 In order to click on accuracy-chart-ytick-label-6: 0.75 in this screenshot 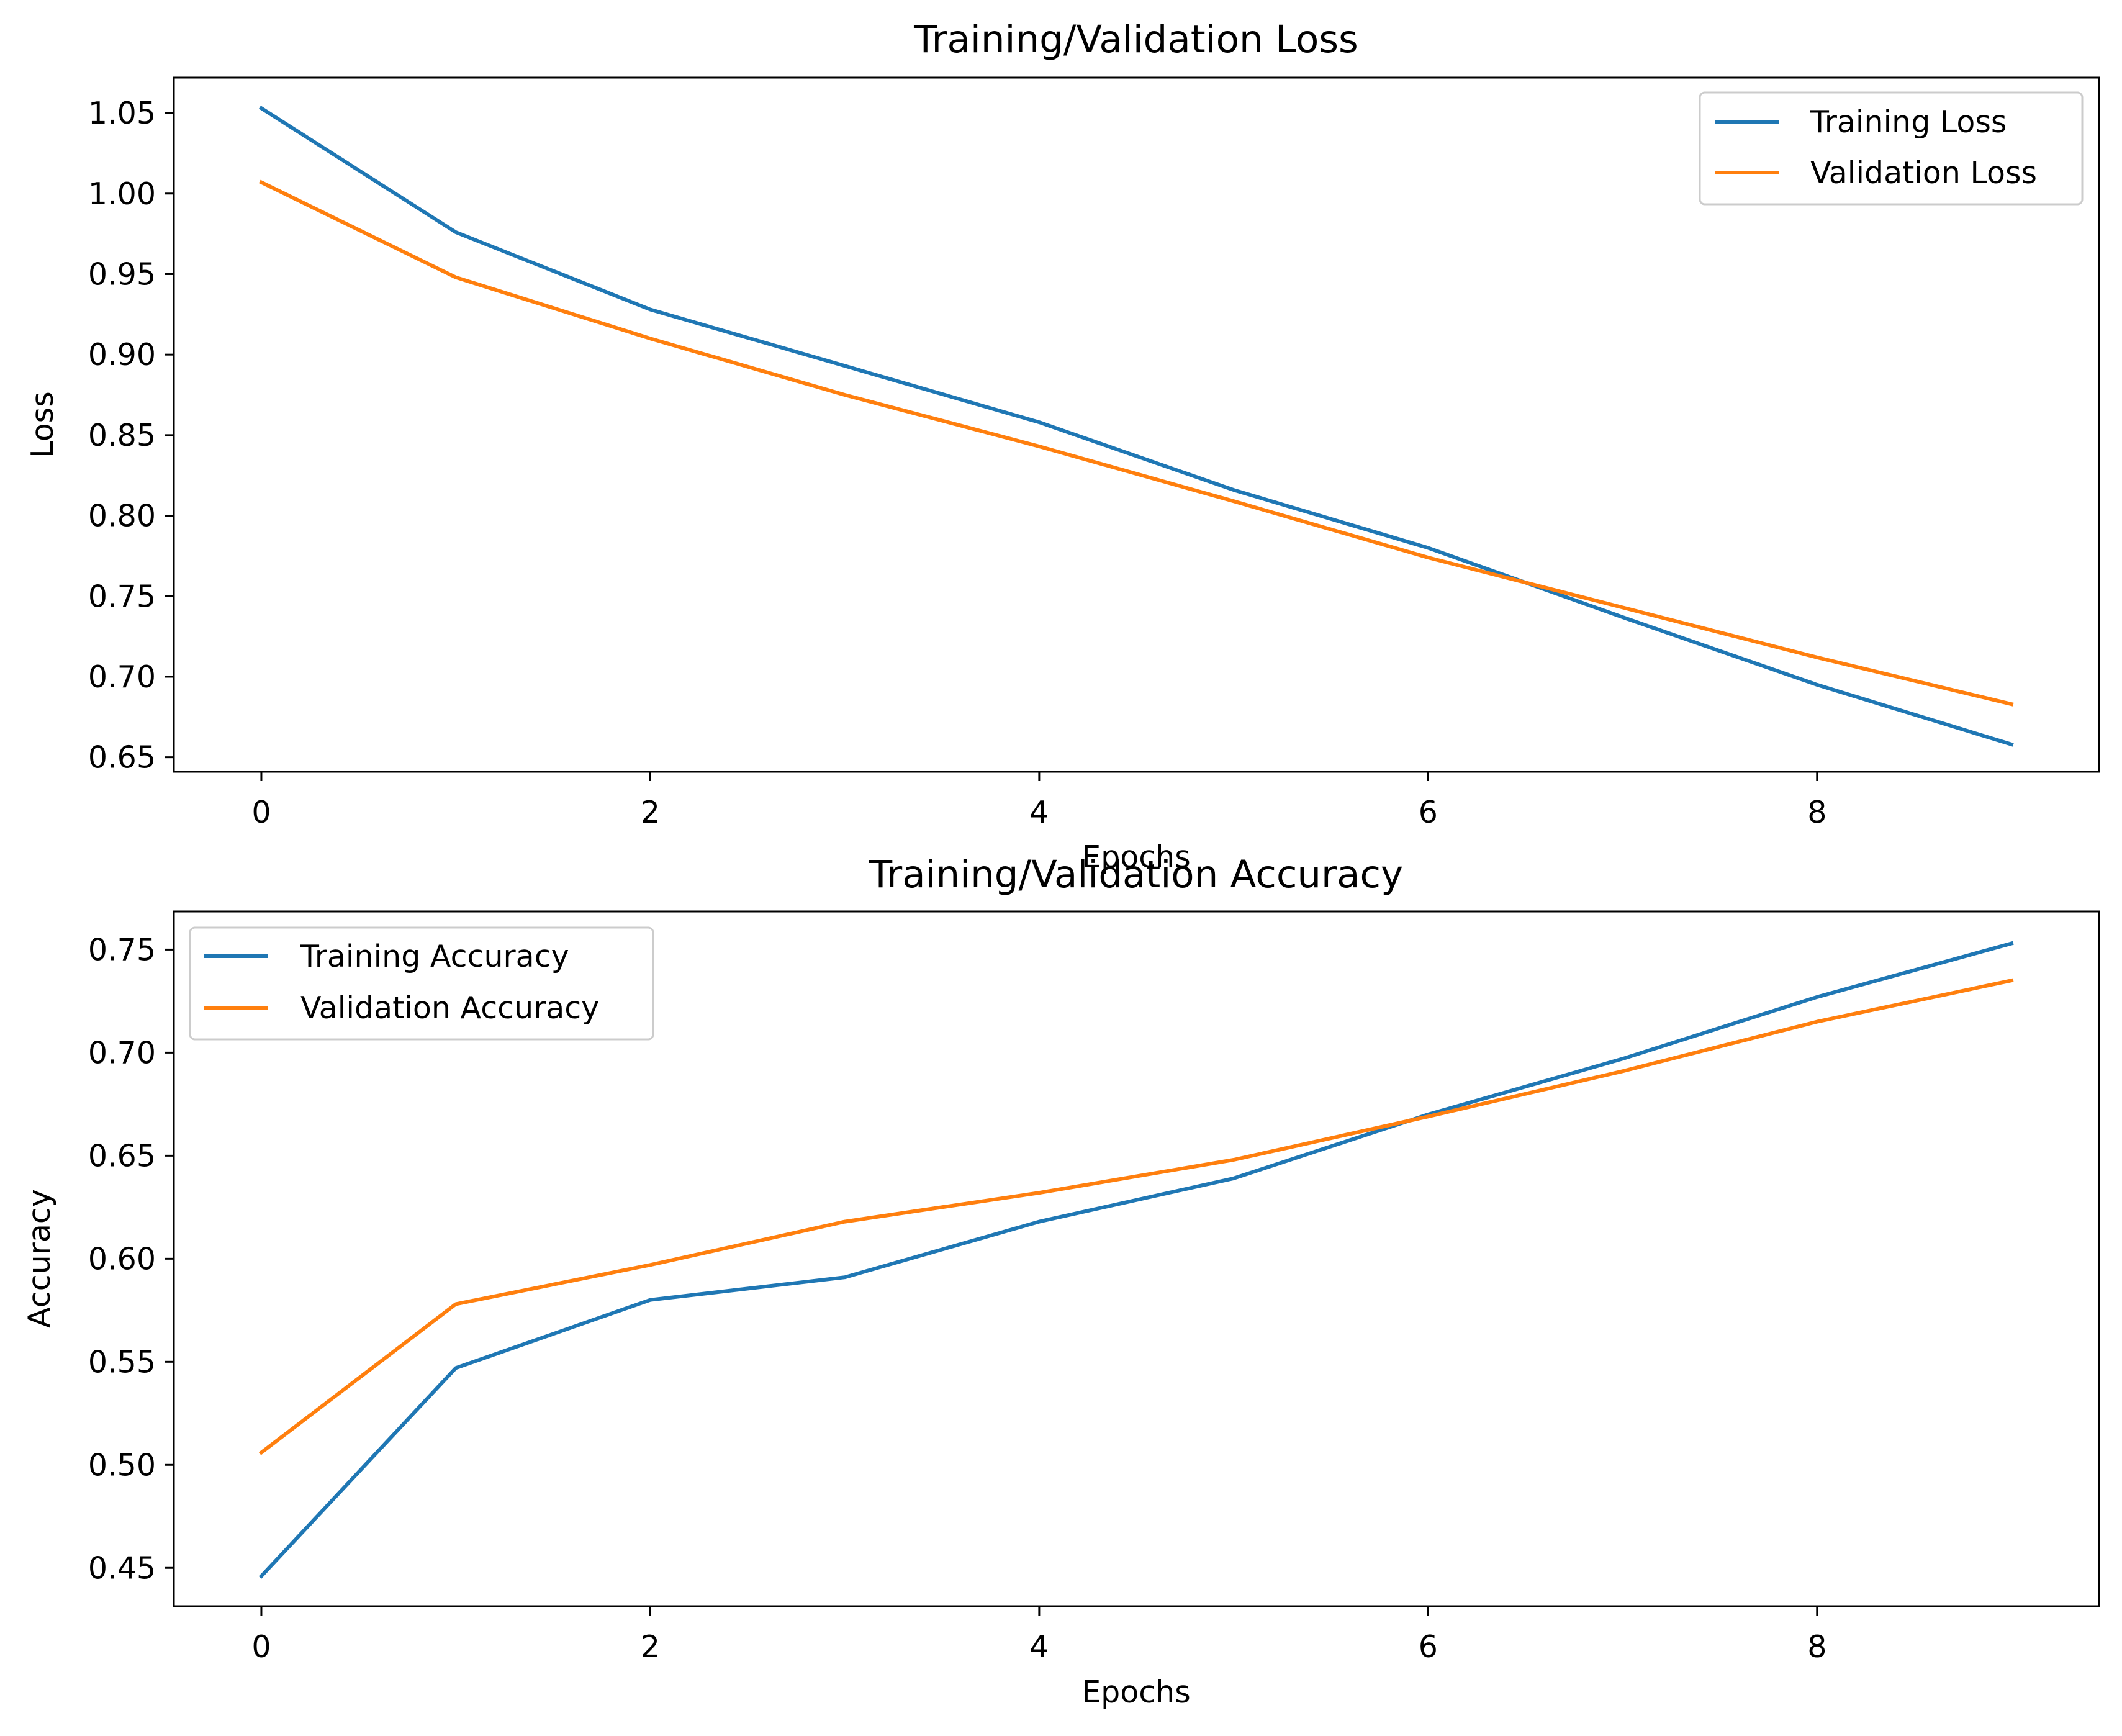, I will do `click(122, 949)`.